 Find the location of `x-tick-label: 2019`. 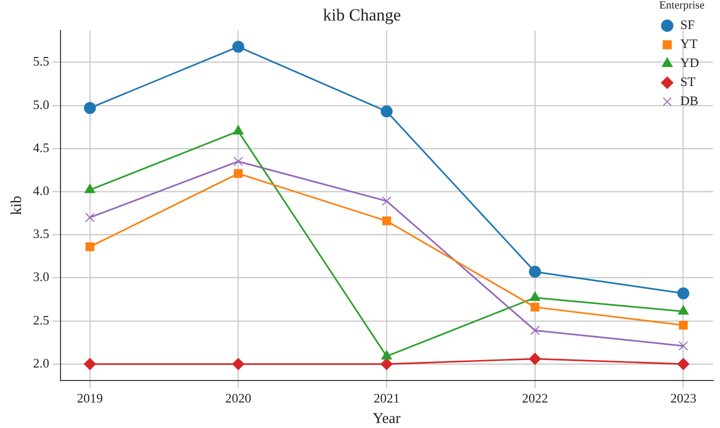

x-tick-label: 2019 is located at coordinates (89, 398).